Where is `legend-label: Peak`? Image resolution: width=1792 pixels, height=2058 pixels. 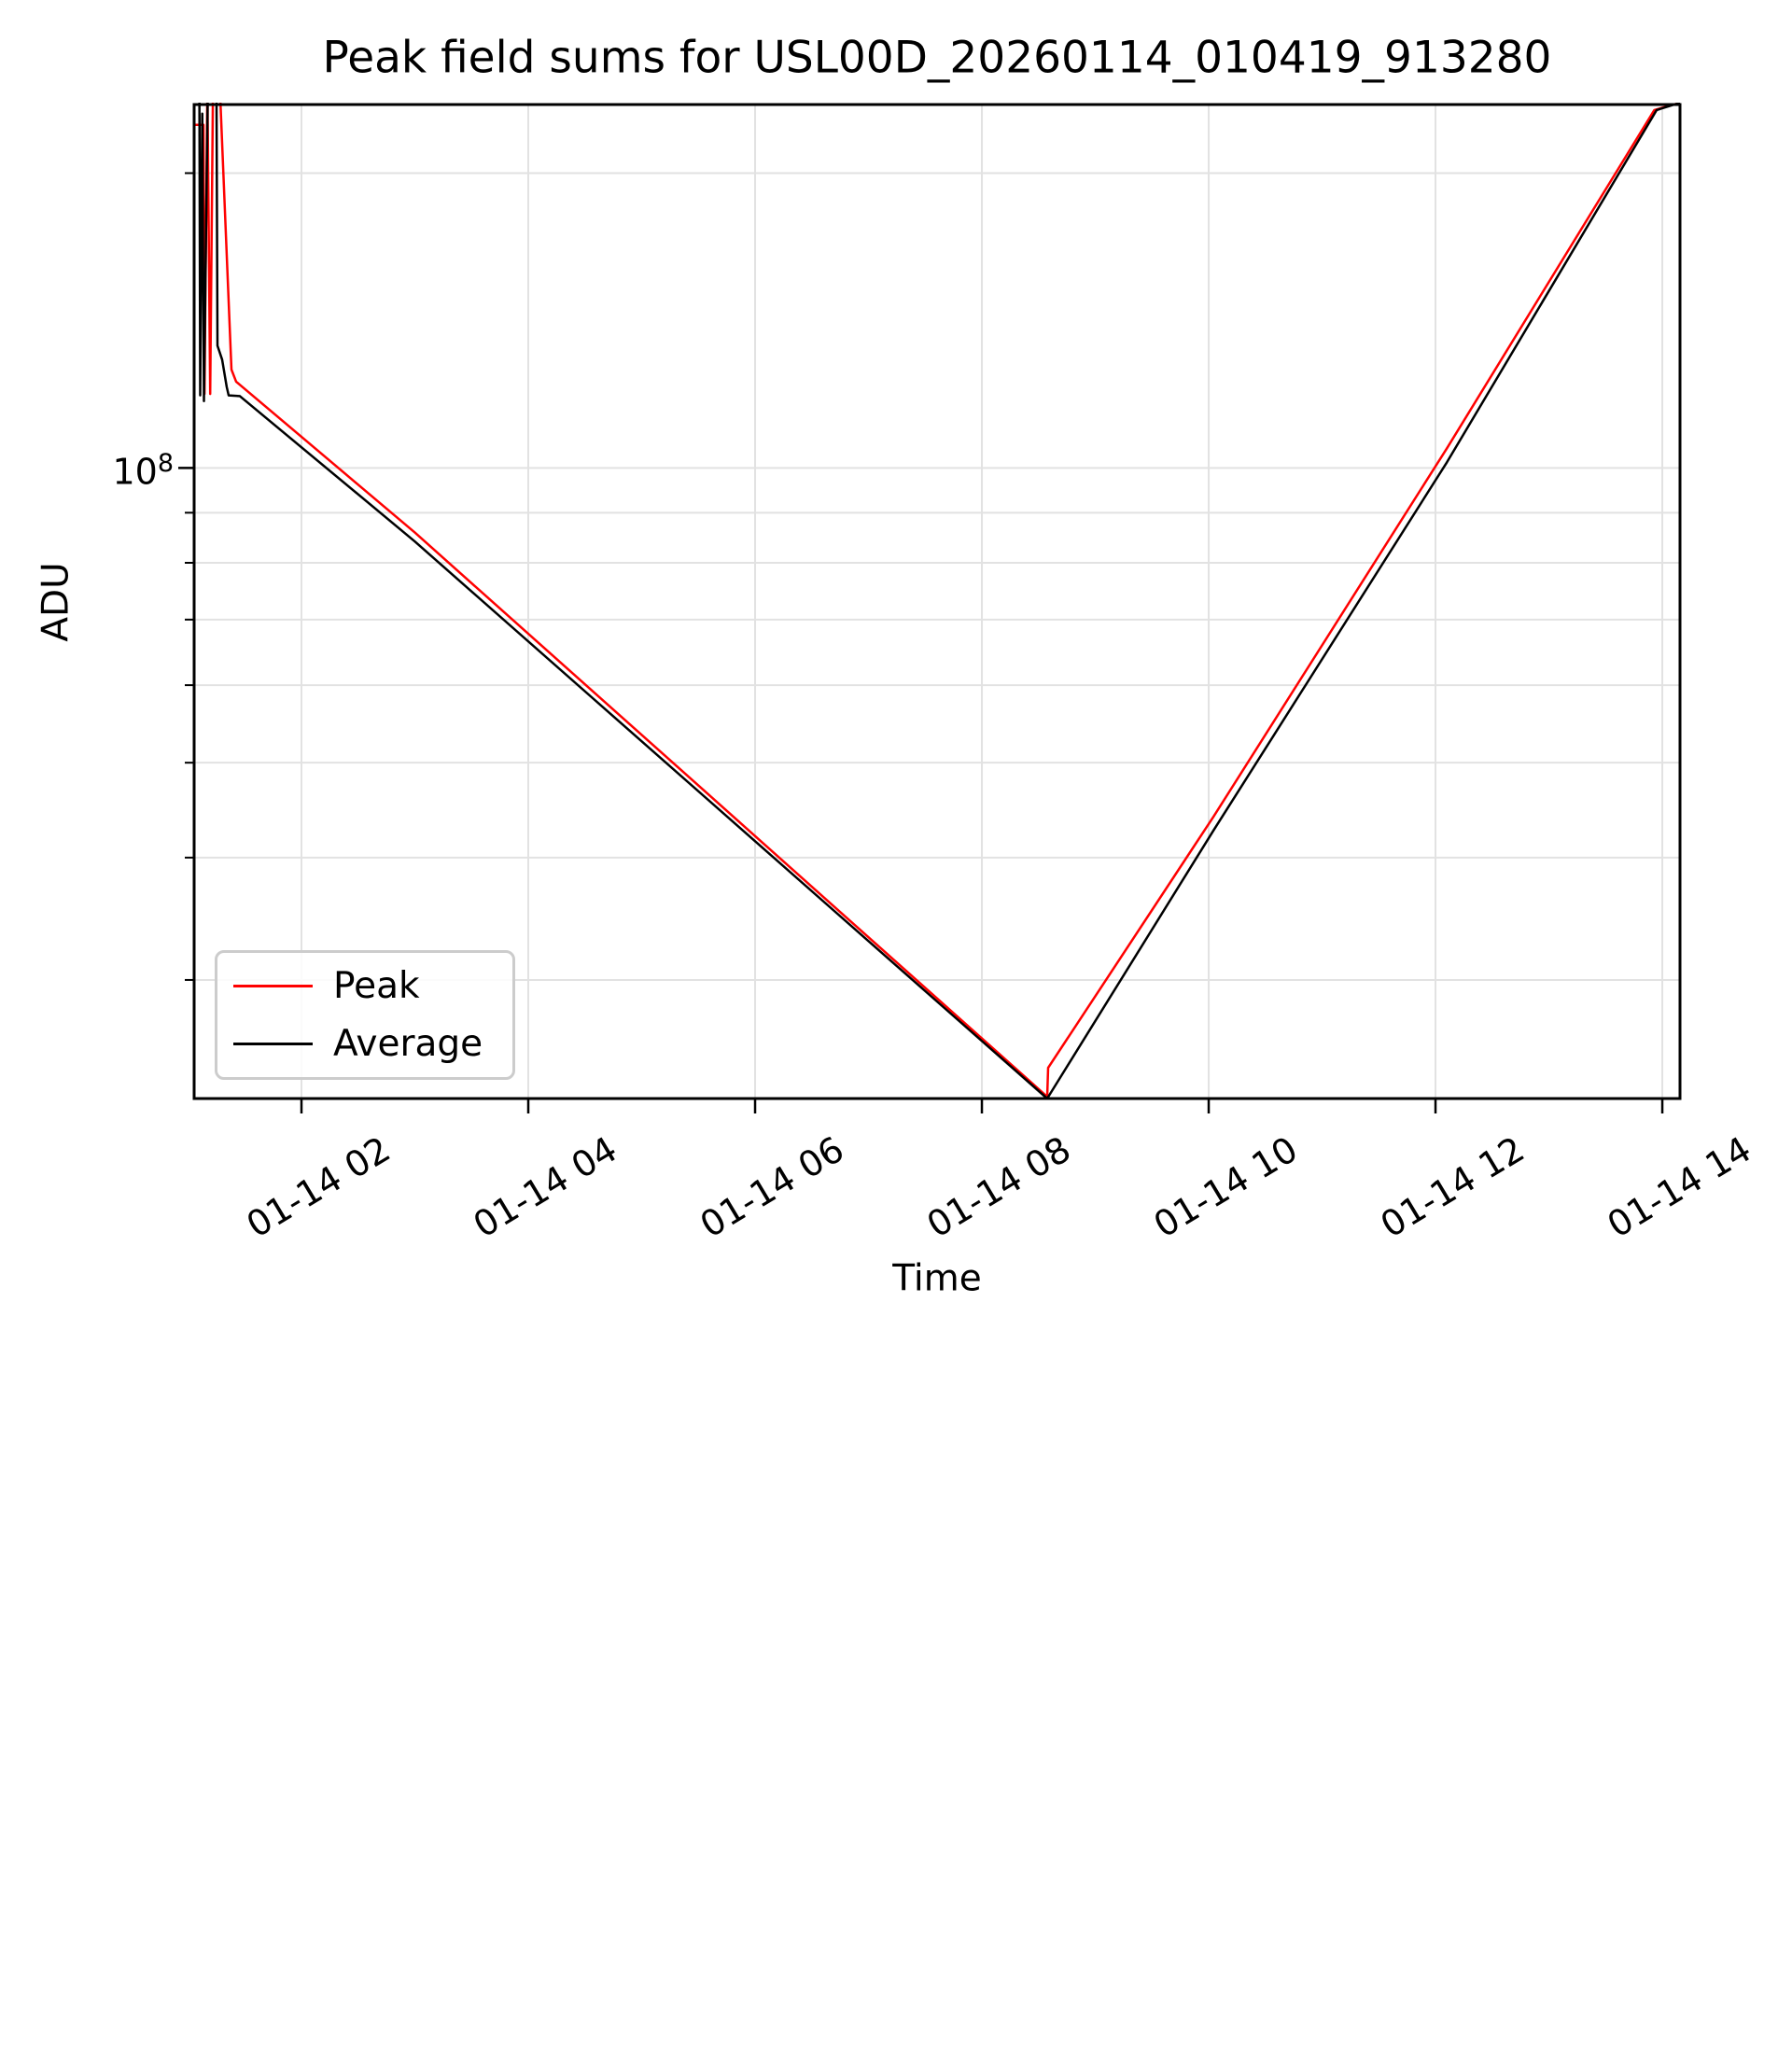
legend-label: Peak is located at coordinates (376, 985).